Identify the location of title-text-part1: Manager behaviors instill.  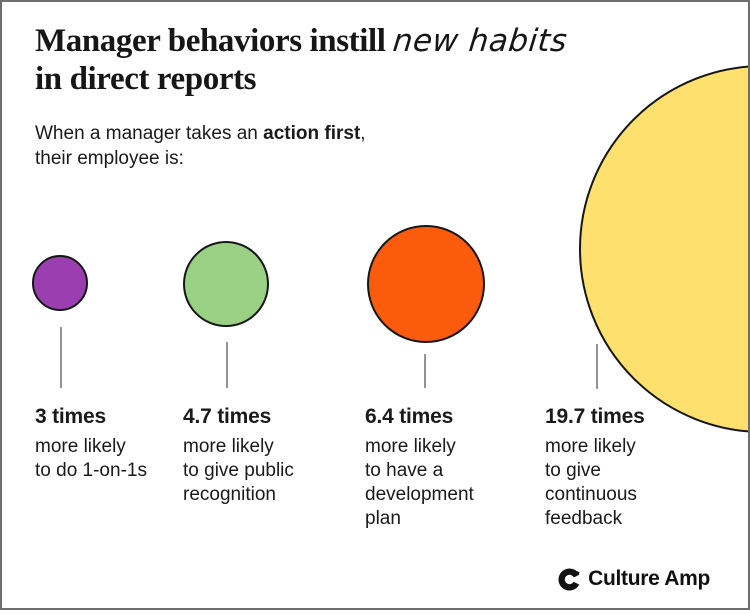
(210, 41).